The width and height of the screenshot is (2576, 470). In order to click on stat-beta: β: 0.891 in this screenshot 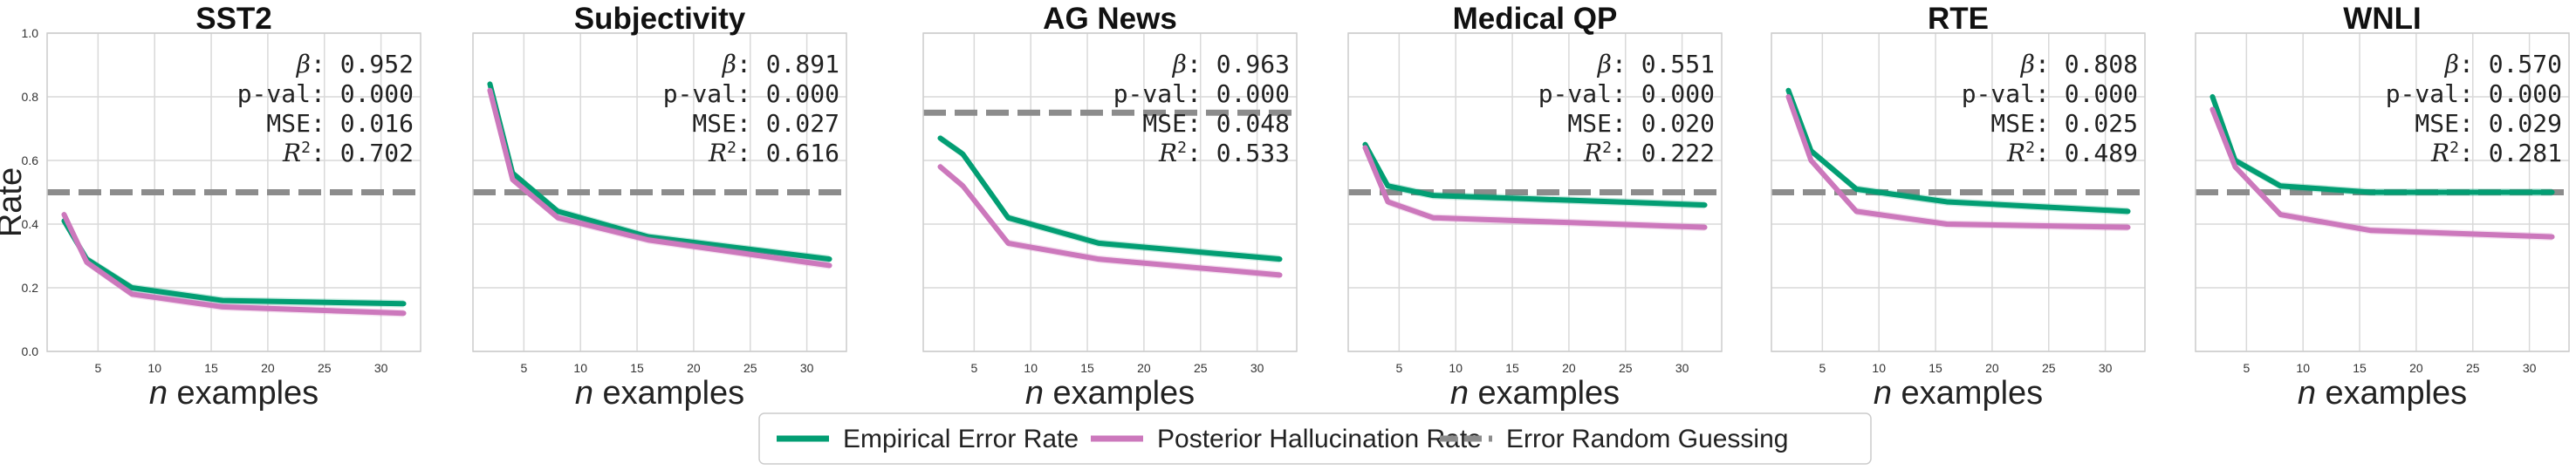, I will do `click(781, 64)`.